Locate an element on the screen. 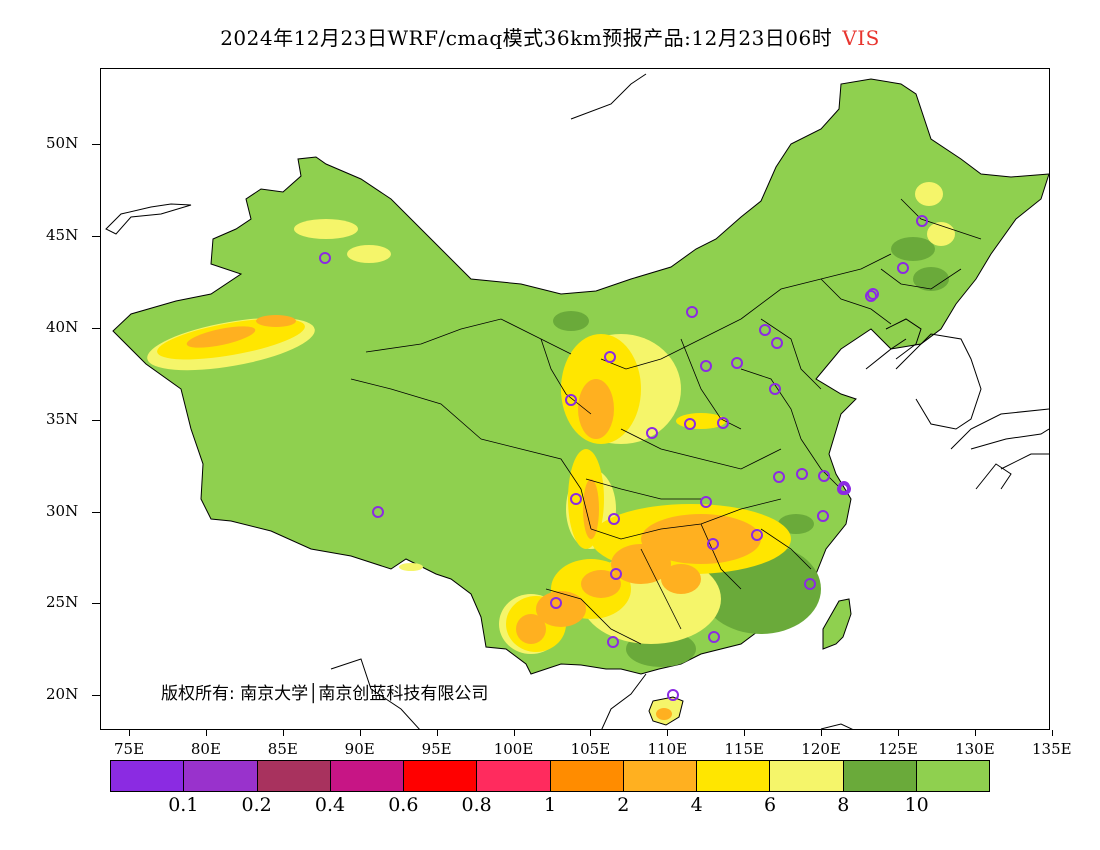 The height and width of the screenshot is (850, 1100). lat-label: 50N is located at coordinates (62, 143).